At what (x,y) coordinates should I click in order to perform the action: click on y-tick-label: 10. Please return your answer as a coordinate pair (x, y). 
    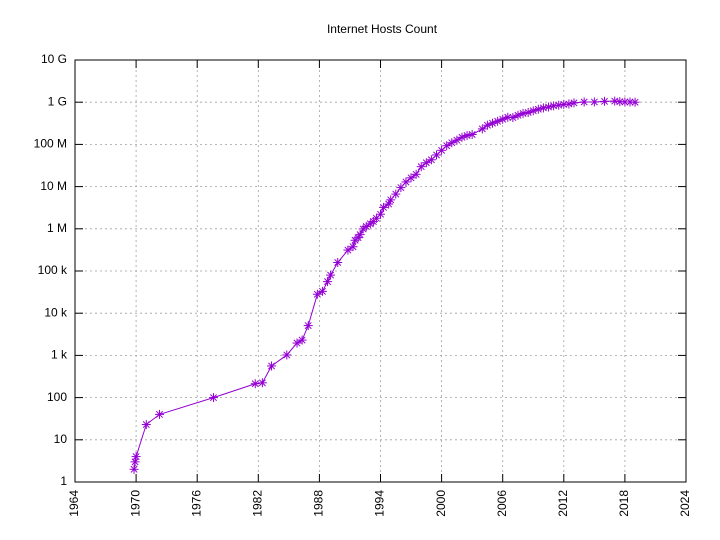
    Looking at the image, I should click on (61, 439).